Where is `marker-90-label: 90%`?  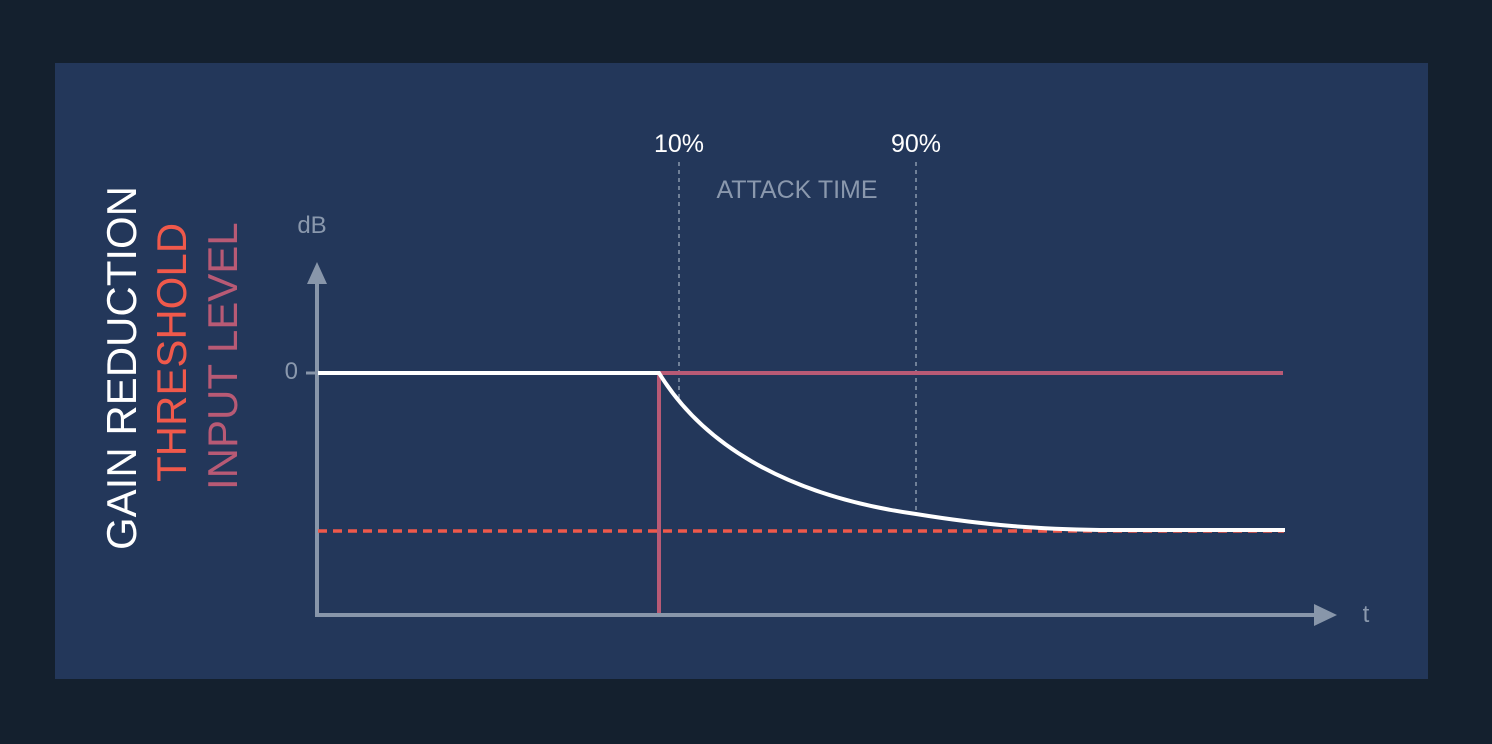 marker-90-label: 90% is located at coordinates (916, 144).